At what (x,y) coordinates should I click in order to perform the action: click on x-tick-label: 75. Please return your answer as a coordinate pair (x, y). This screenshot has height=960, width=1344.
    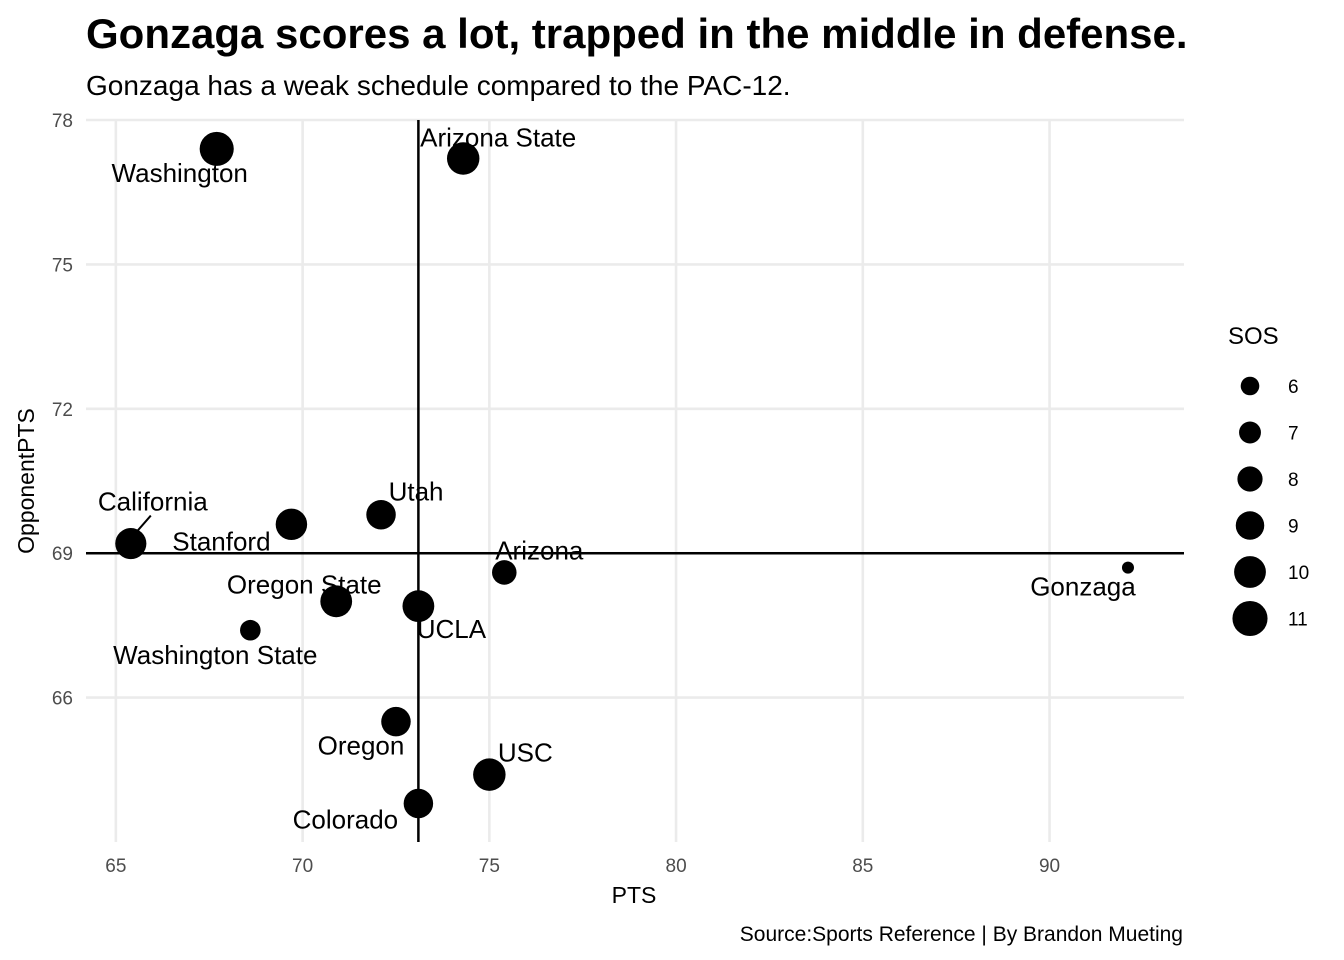
    Looking at the image, I should click on (489, 866).